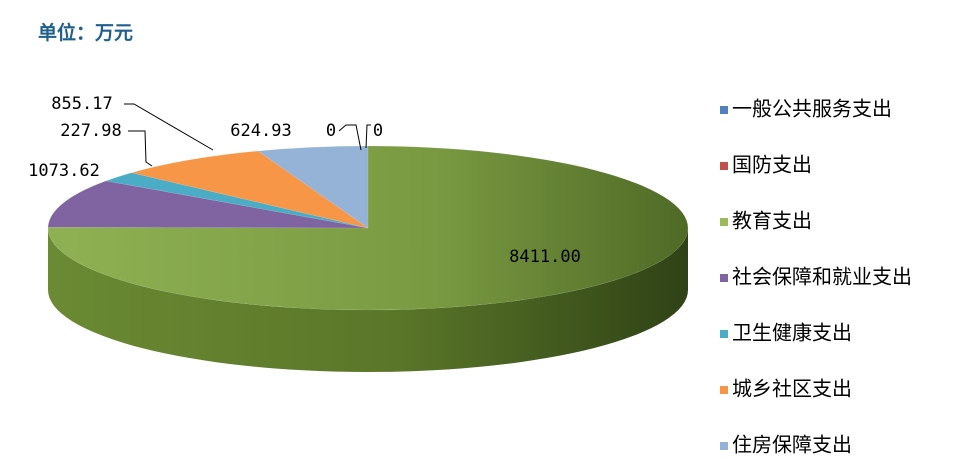  What do you see at coordinates (313, 187) in the screenshot?
I see `slice-6-top` at bounding box center [313, 187].